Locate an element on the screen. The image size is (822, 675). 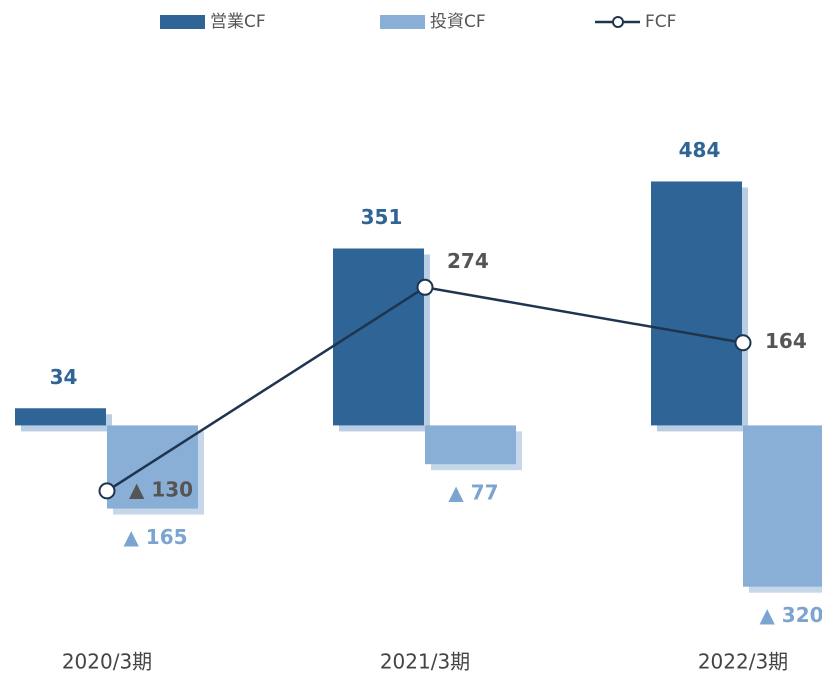
data-label: ▲ 130 is located at coordinates (161, 489).